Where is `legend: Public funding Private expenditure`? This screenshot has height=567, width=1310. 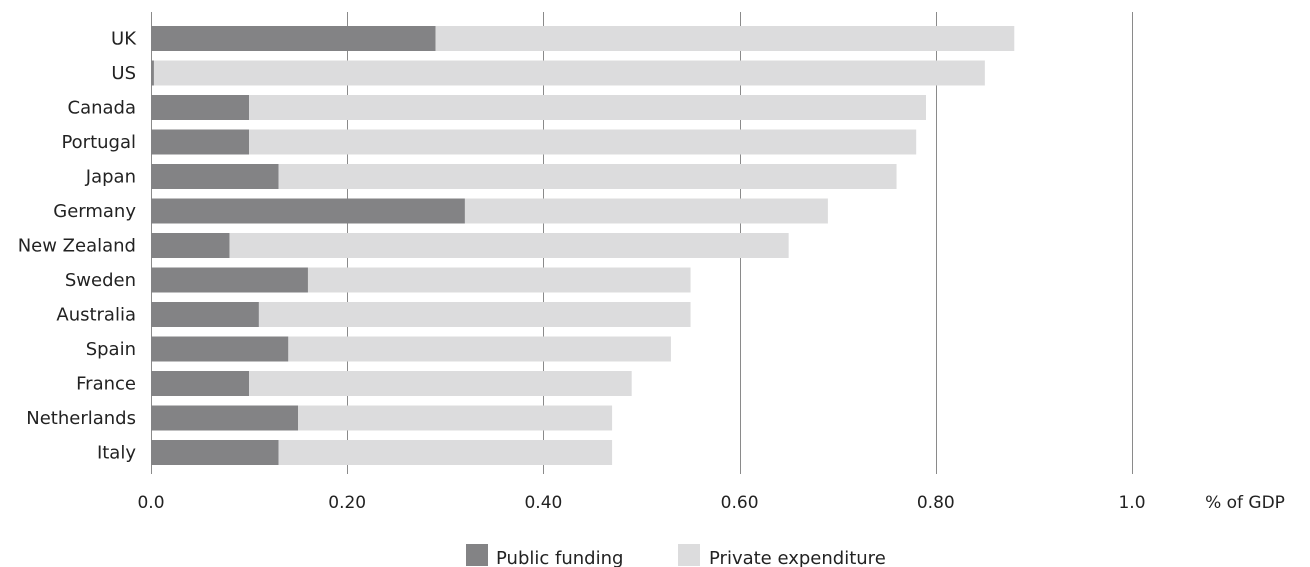
legend: Public funding Private expenditure is located at coordinates (676, 555).